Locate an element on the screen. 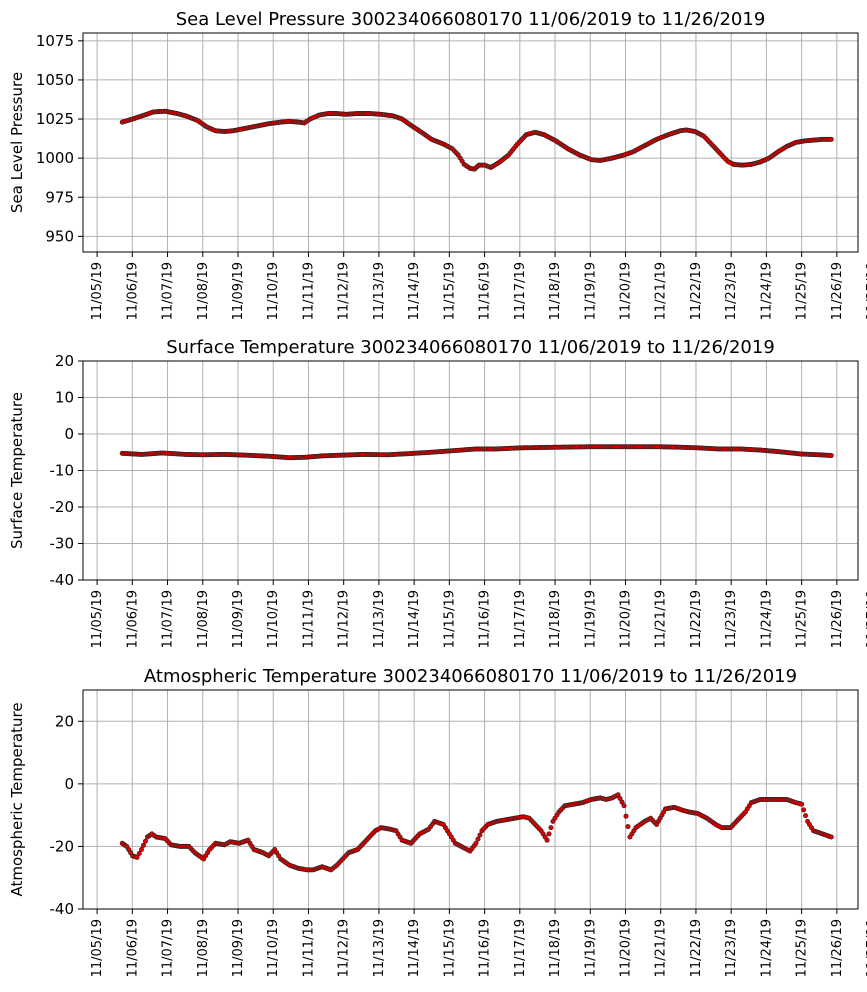 This screenshot has width=867, height=992. atmospheric-temperature-xtick-label-15: 11/20/19 is located at coordinates (626, 948).